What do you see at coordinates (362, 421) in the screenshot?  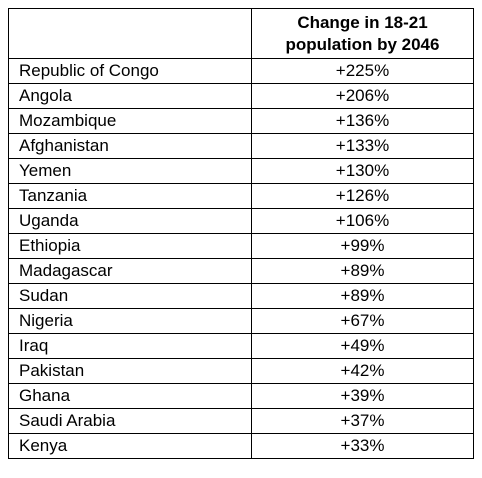 I see `change-value-cell: +37%` at bounding box center [362, 421].